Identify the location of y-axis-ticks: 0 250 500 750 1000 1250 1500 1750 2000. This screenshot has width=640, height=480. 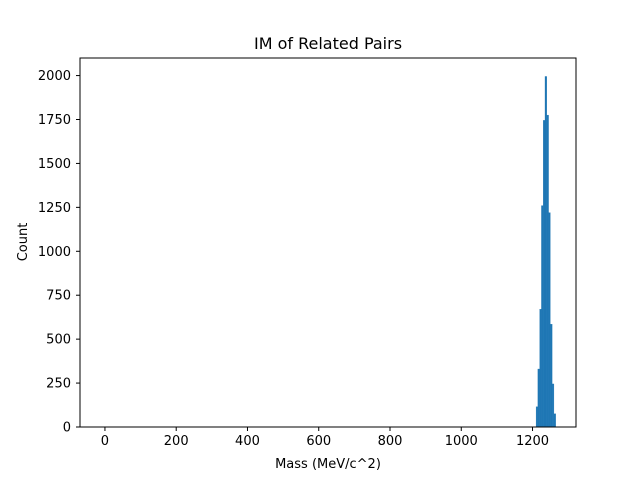
(59, 252).